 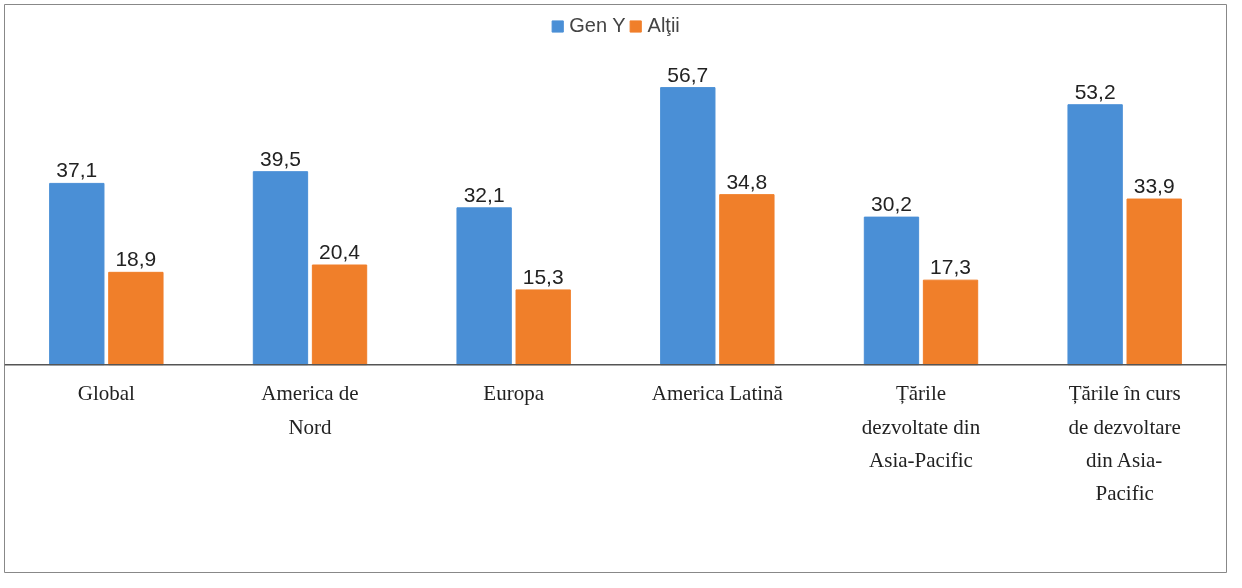 What do you see at coordinates (663, 25) in the screenshot?
I see `legend-label: Alţii` at bounding box center [663, 25].